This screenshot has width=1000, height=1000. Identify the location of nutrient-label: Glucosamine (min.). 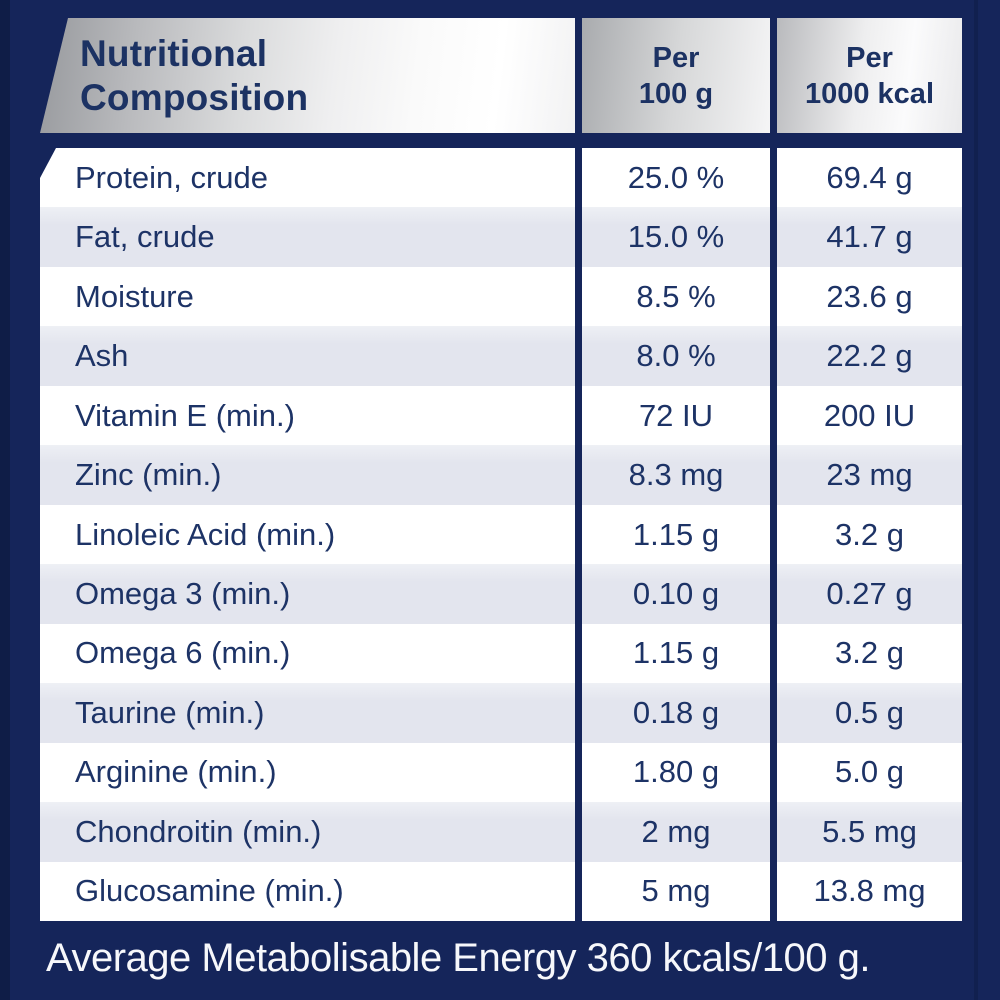
(307, 891).